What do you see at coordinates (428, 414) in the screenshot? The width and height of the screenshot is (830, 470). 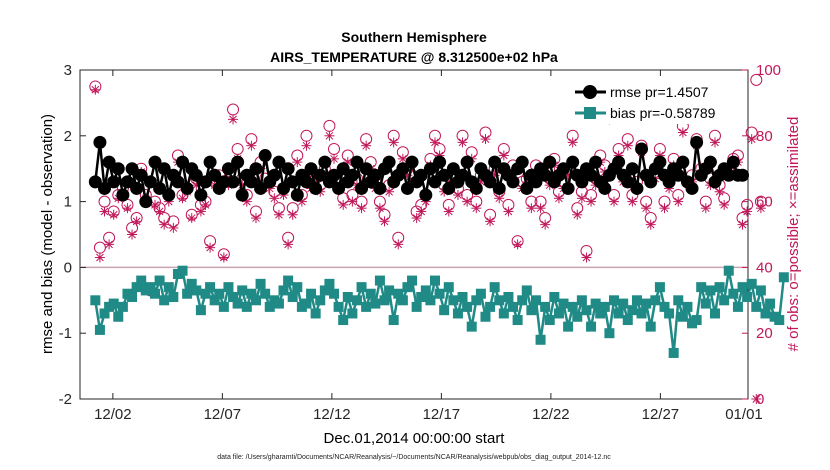 I see `x-tick-labels: 12/02 12/07 12/12 12/17 12/22 12/27 01/01` at bounding box center [428, 414].